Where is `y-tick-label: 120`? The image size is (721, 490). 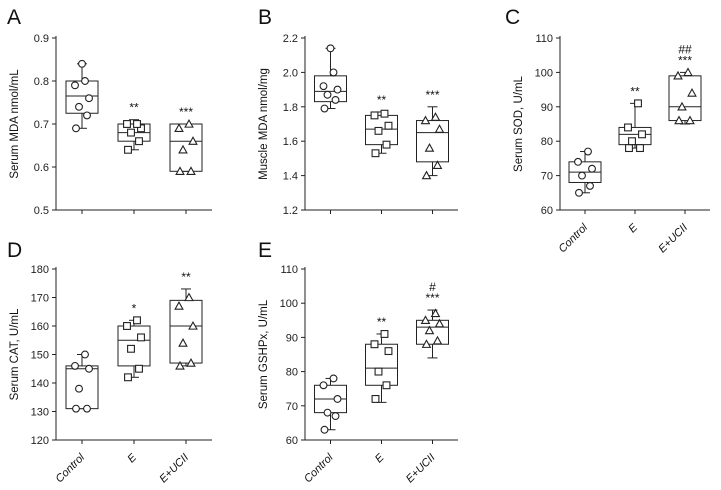
y-tick-label: 120 is located at coordinates (40, 441).